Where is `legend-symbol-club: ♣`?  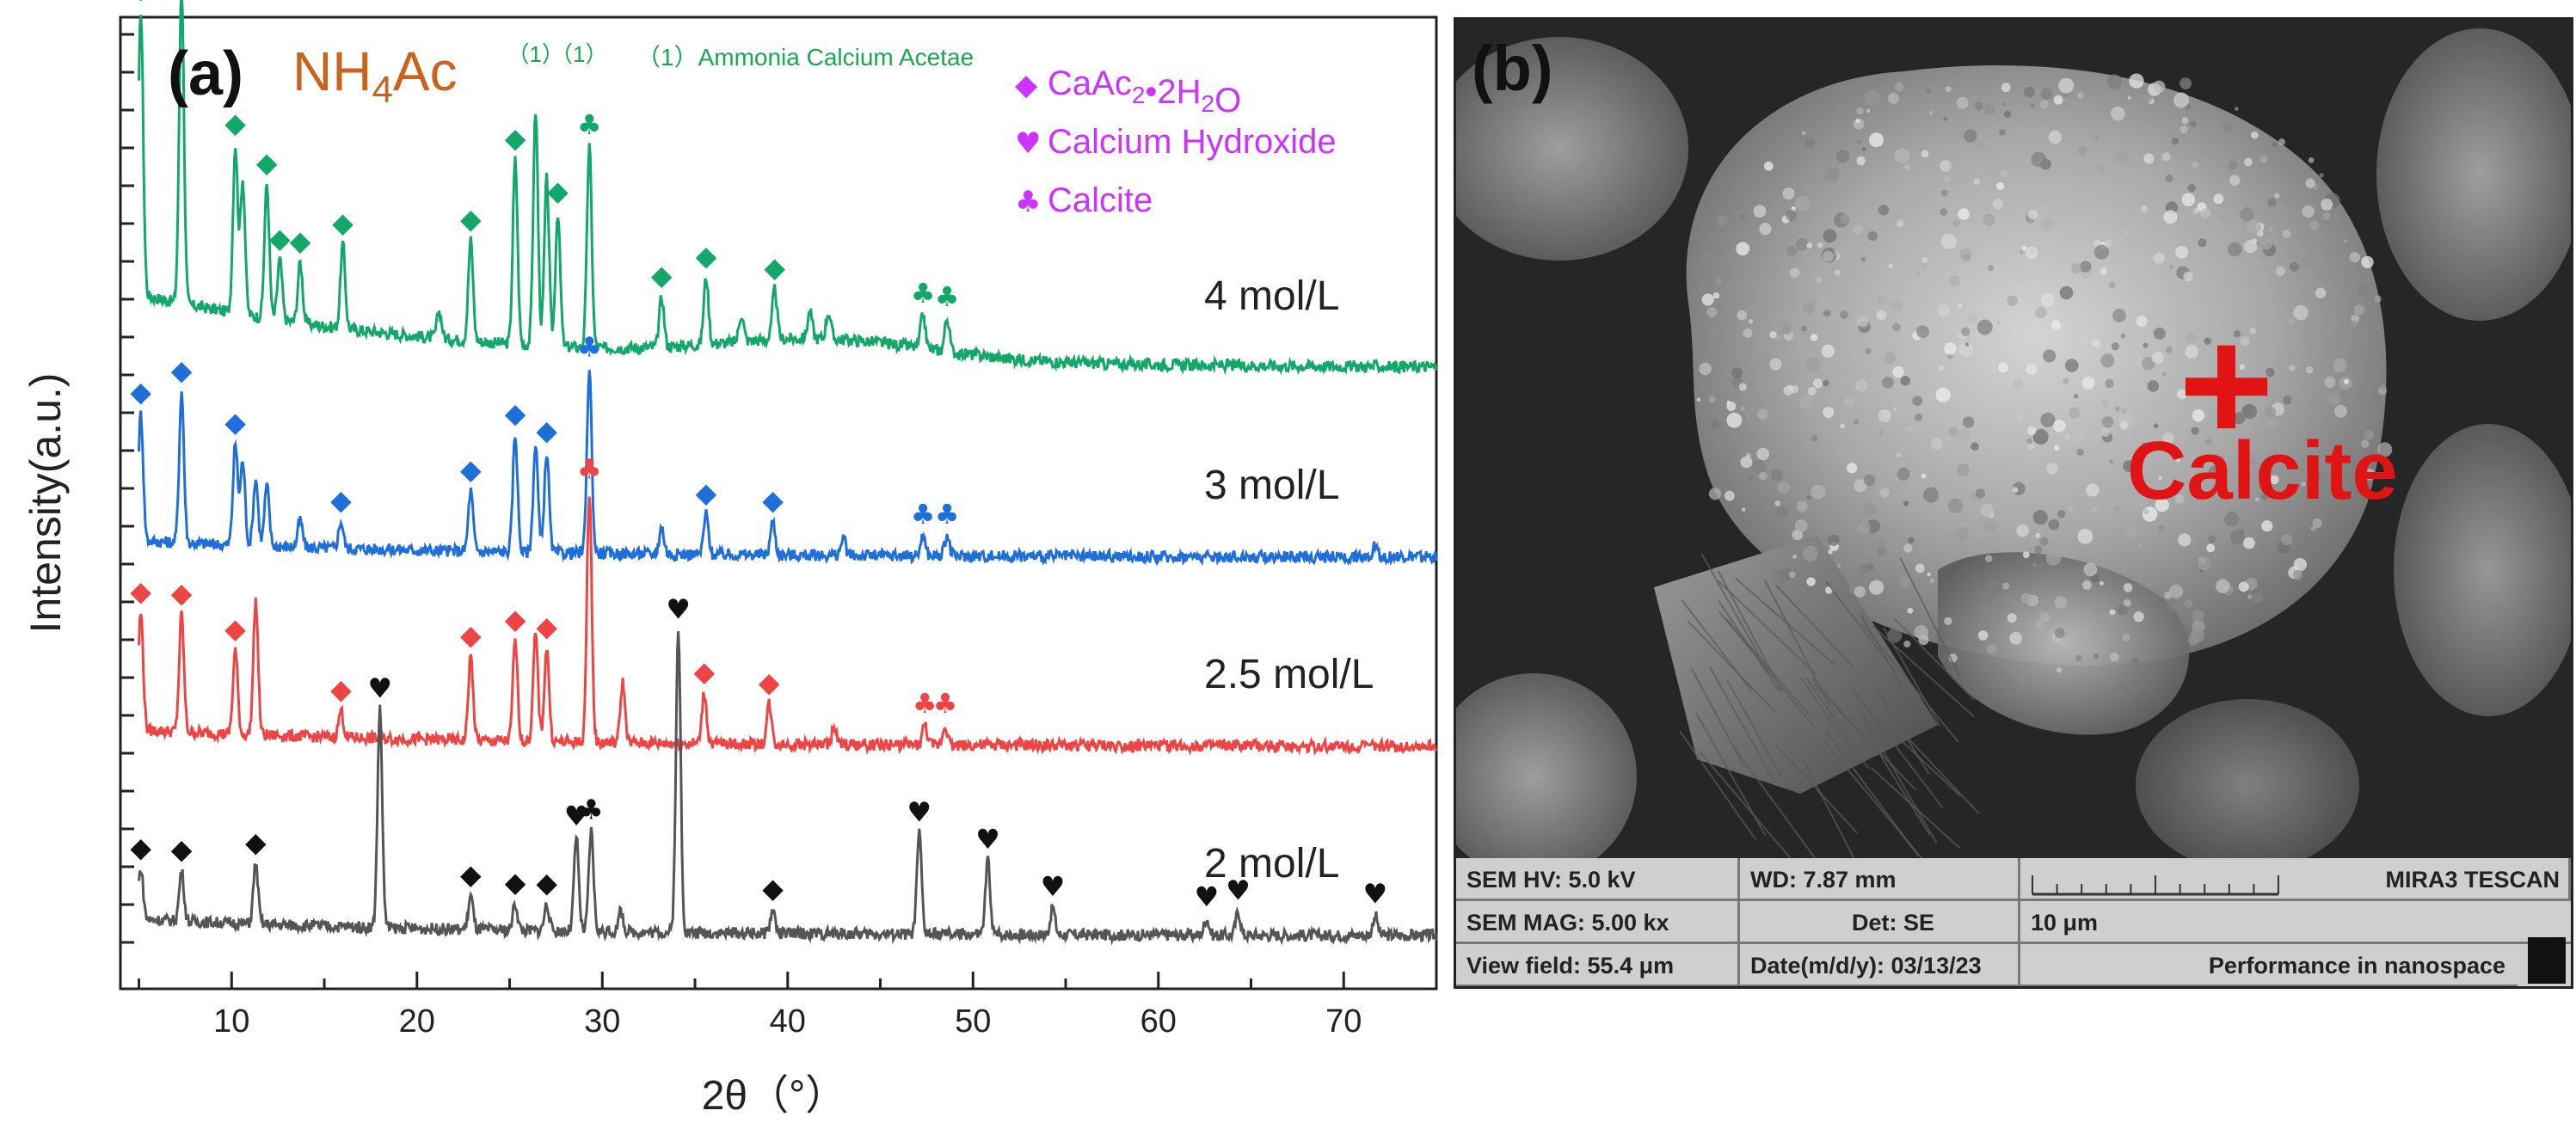
legend-symbol-club: ♣ is located at coordinates (1028, 202).